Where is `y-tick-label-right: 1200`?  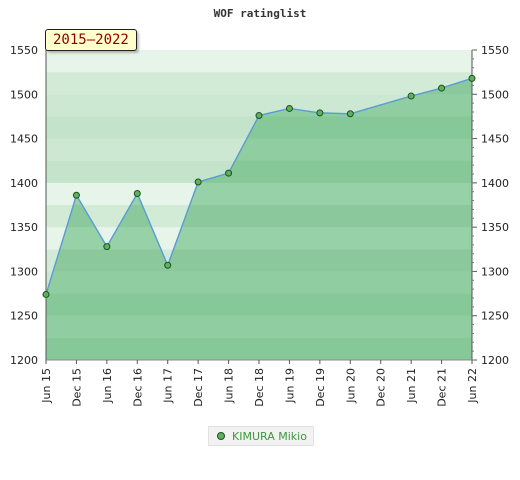 y-tick-label-right: 1200 is located at coordinates (495, 360).